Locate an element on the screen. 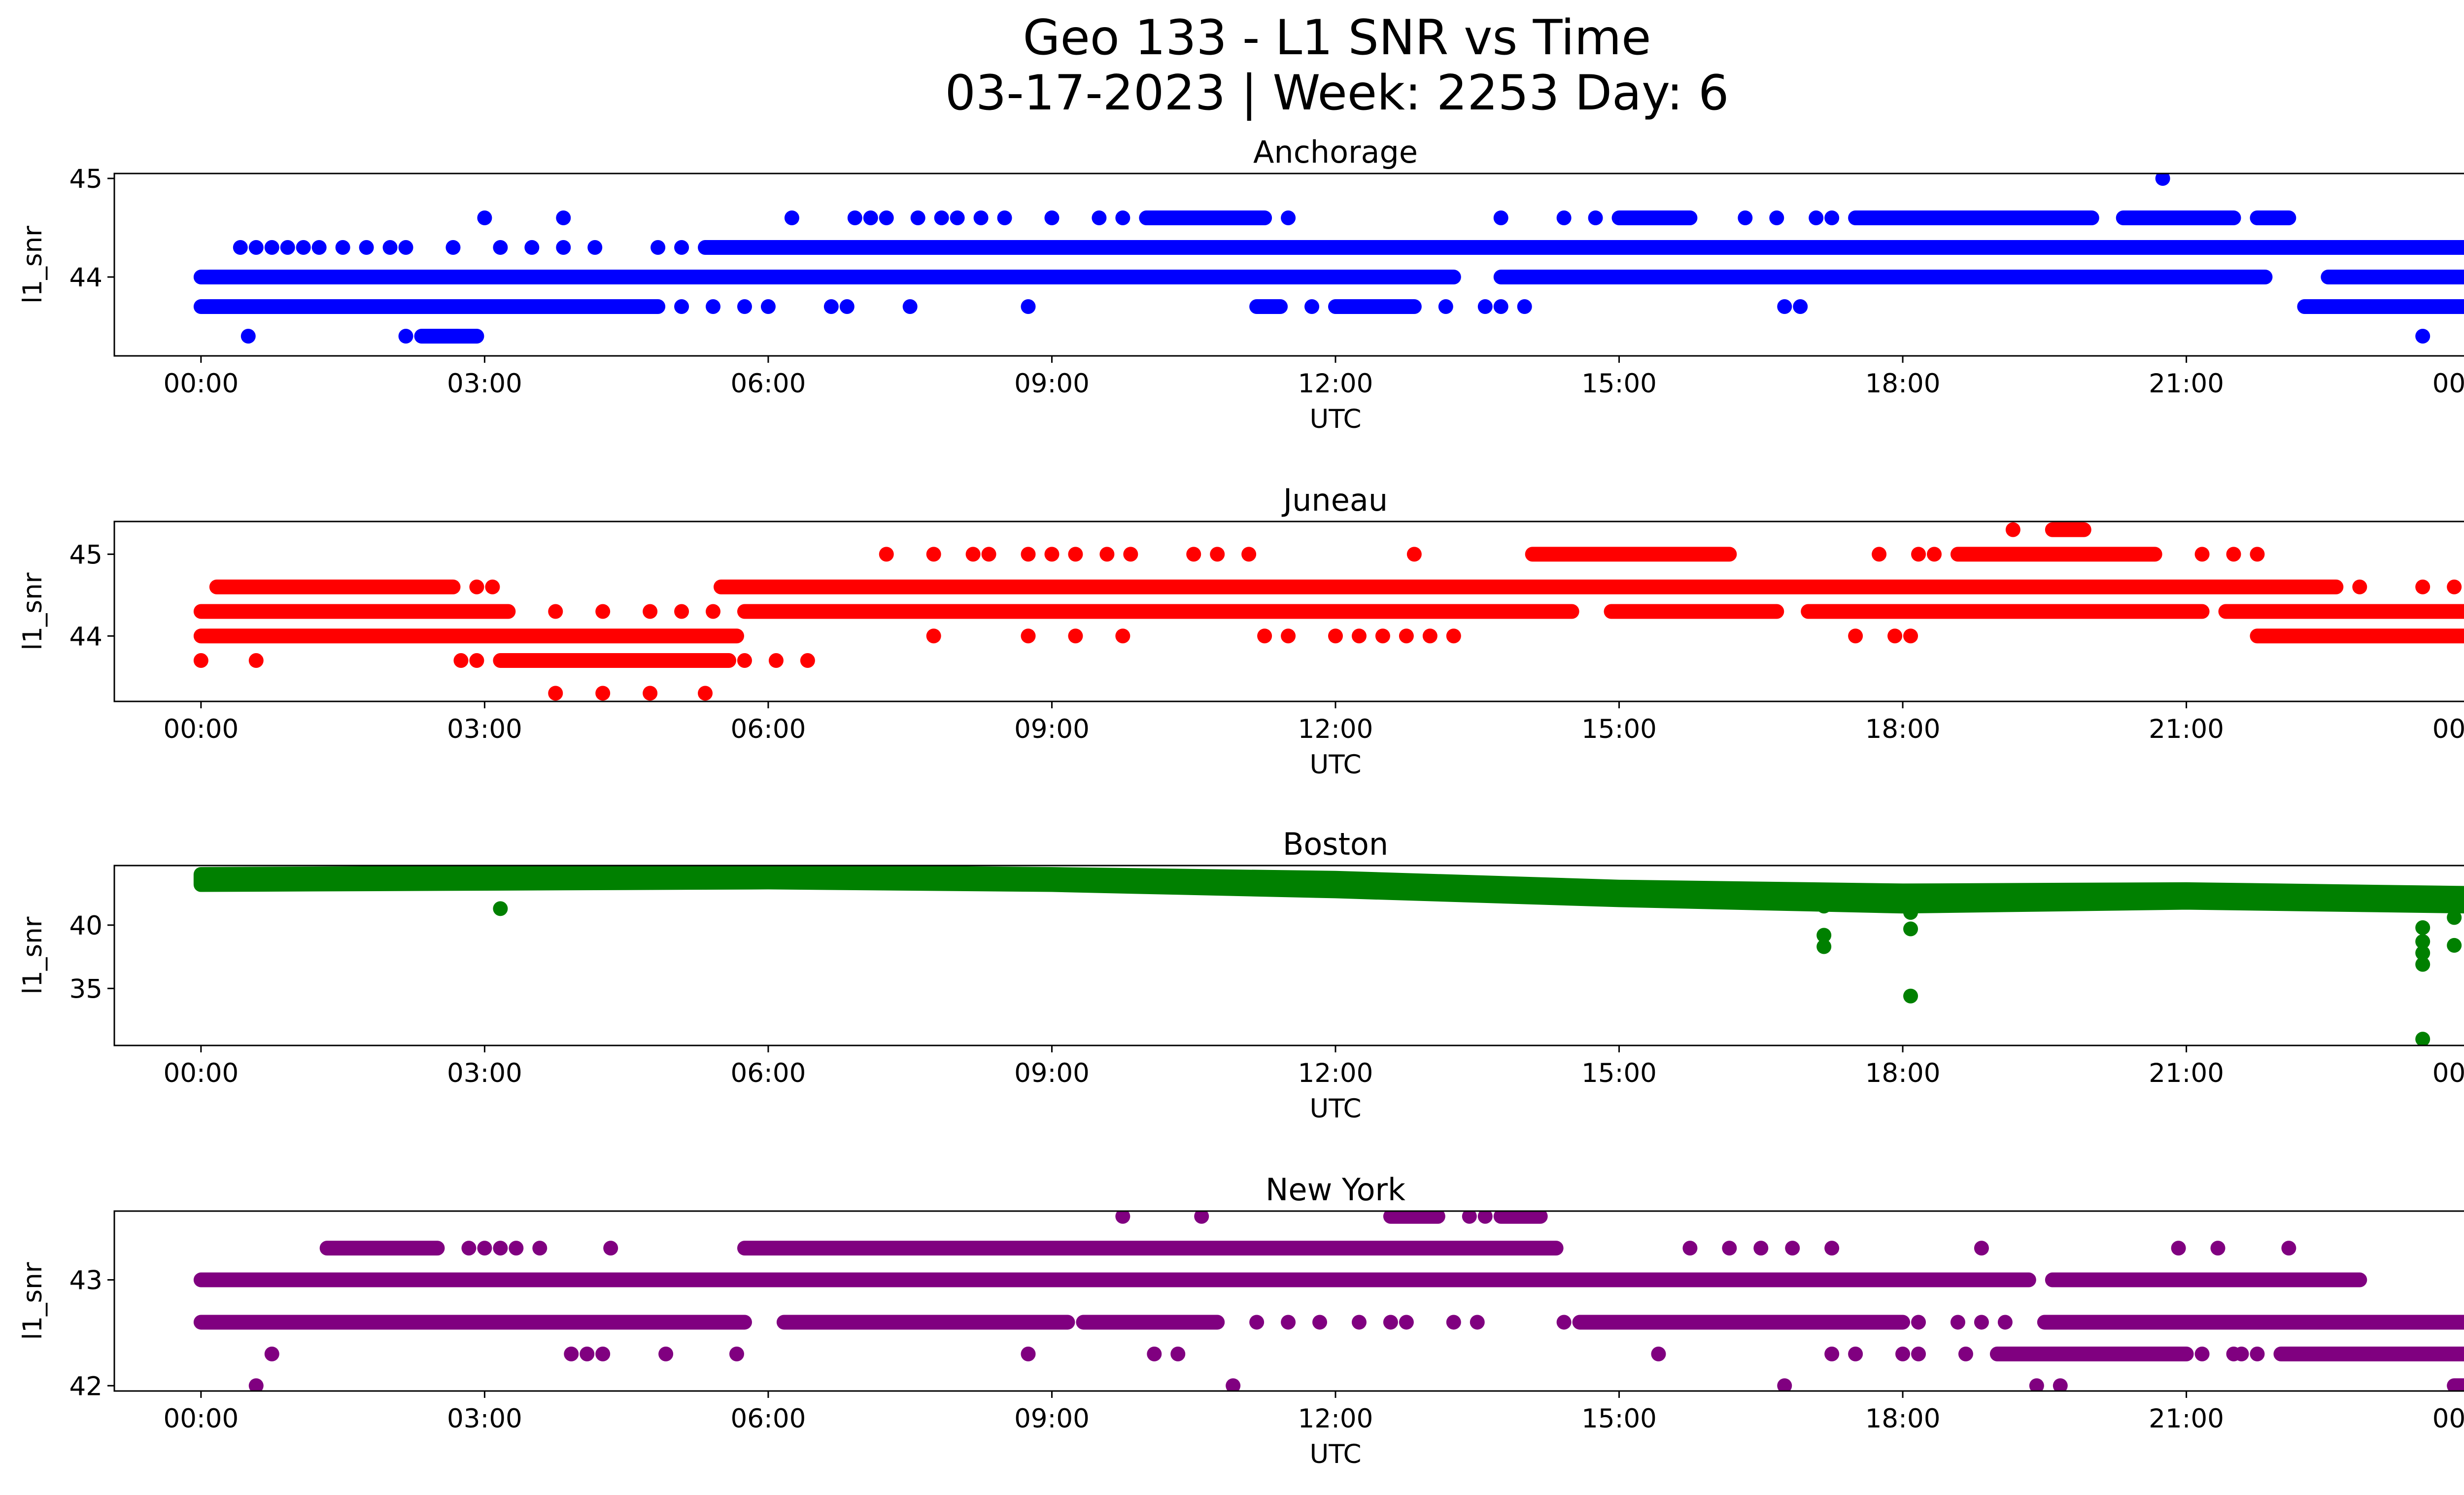 The width and height of the screenshot is (2464, 1495). y-tick-label: 43 is located at coordinates (86, 1281).